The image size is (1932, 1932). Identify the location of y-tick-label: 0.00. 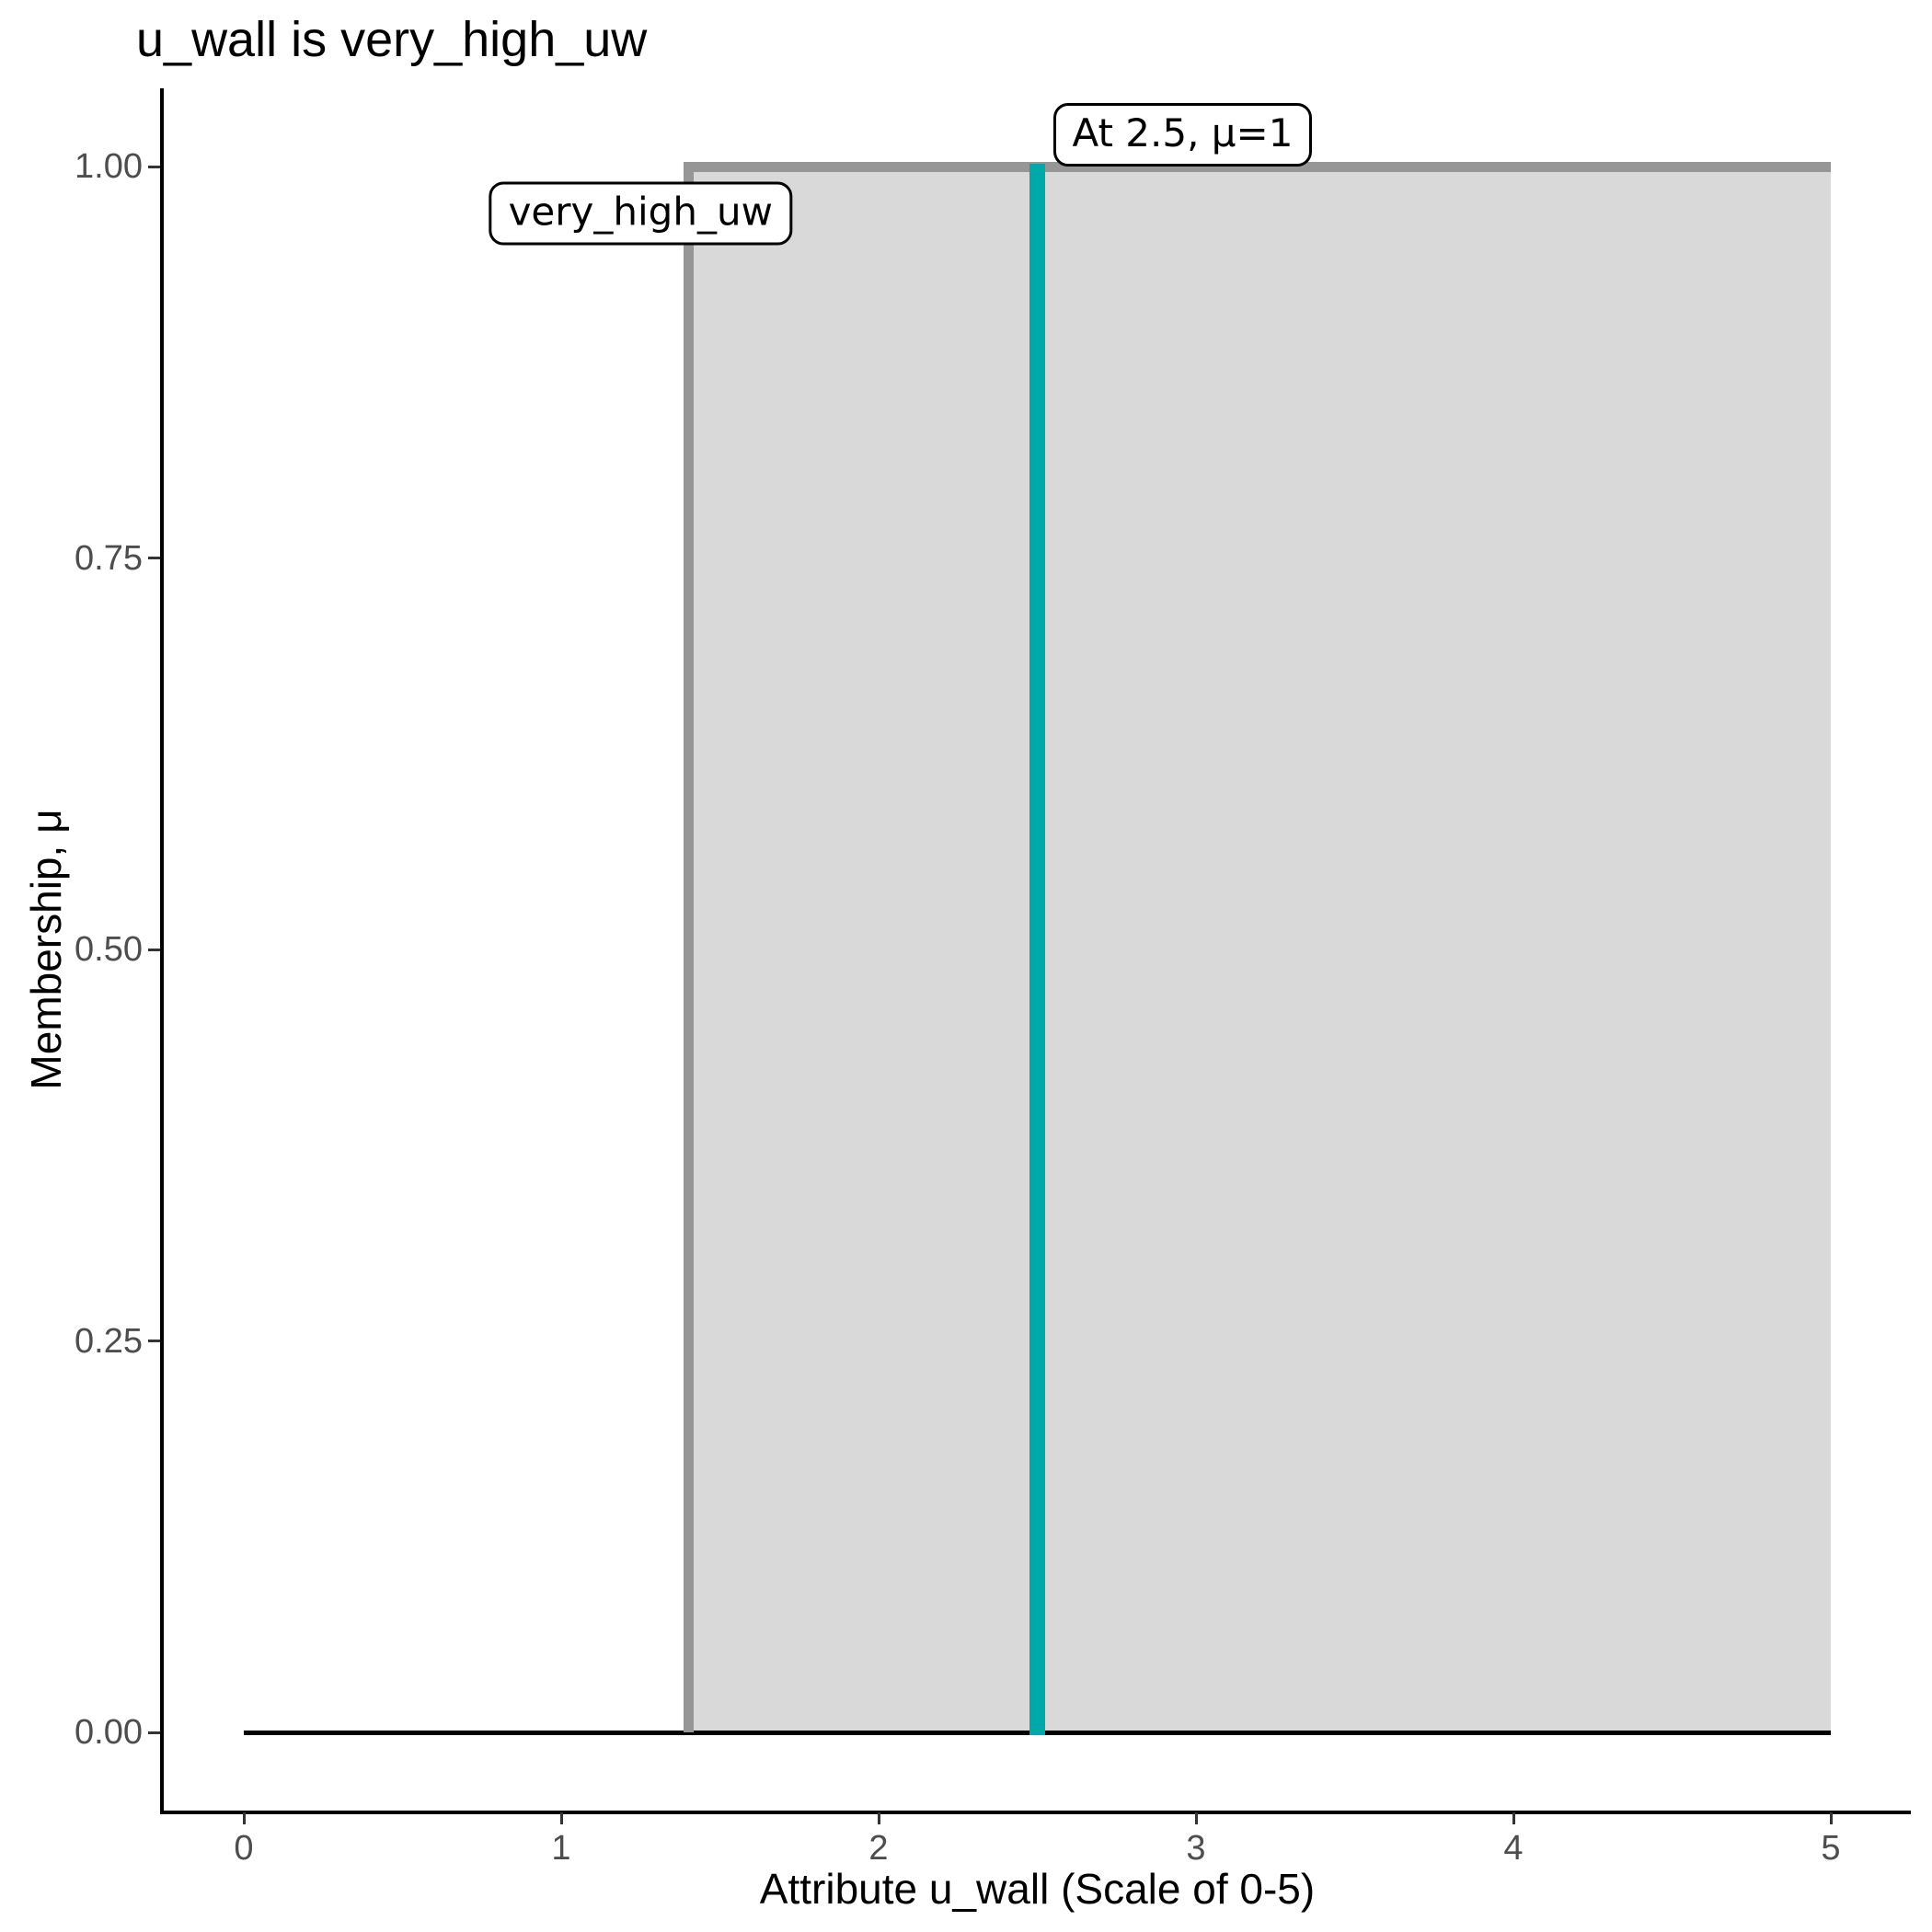
(109, 1732).